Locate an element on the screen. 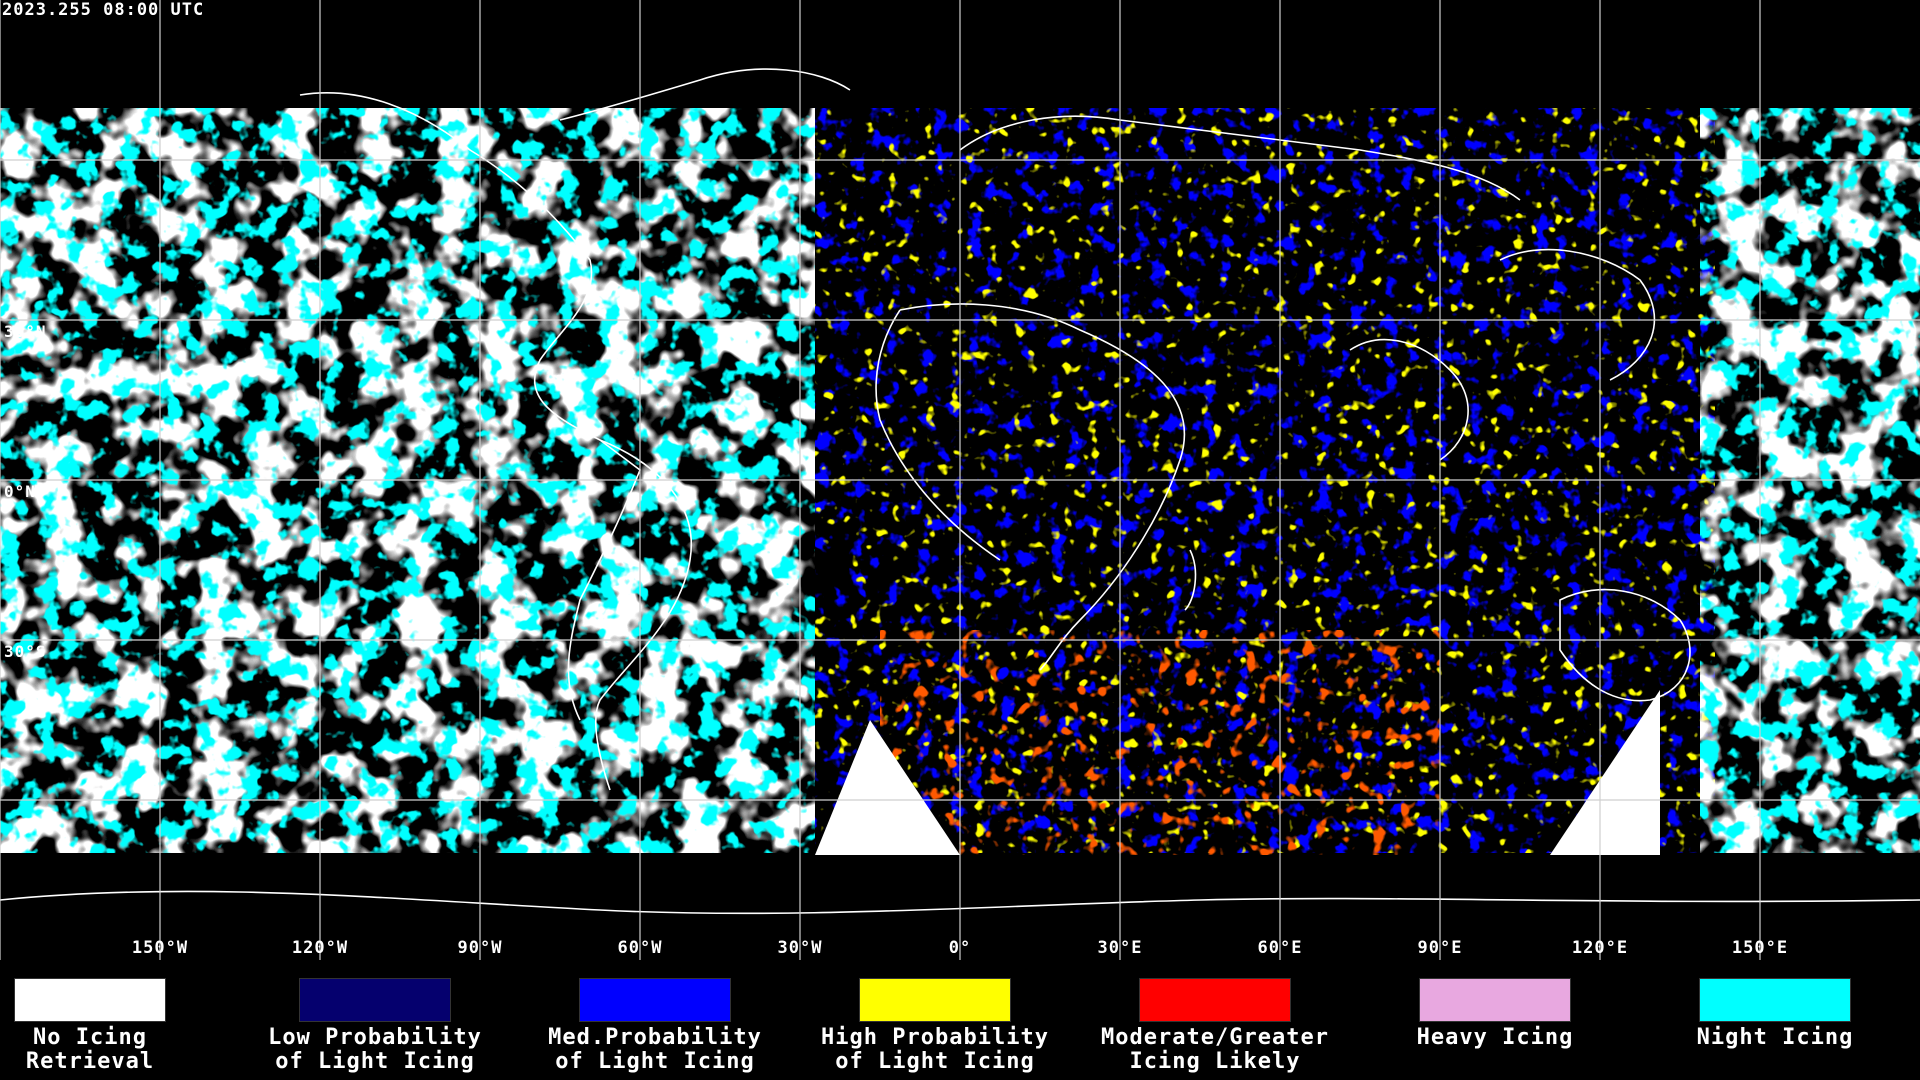  lon-label-120e: 120°E is located at coordinates (1600, 948).